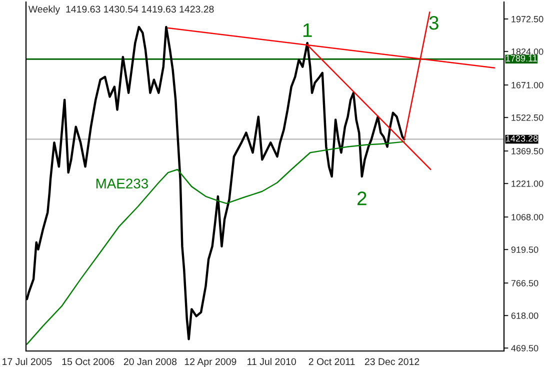 The image size is (545, 367). Describe the element at coordinates (361, 199) in the screenshot. I see `annotation: 2` at that location.